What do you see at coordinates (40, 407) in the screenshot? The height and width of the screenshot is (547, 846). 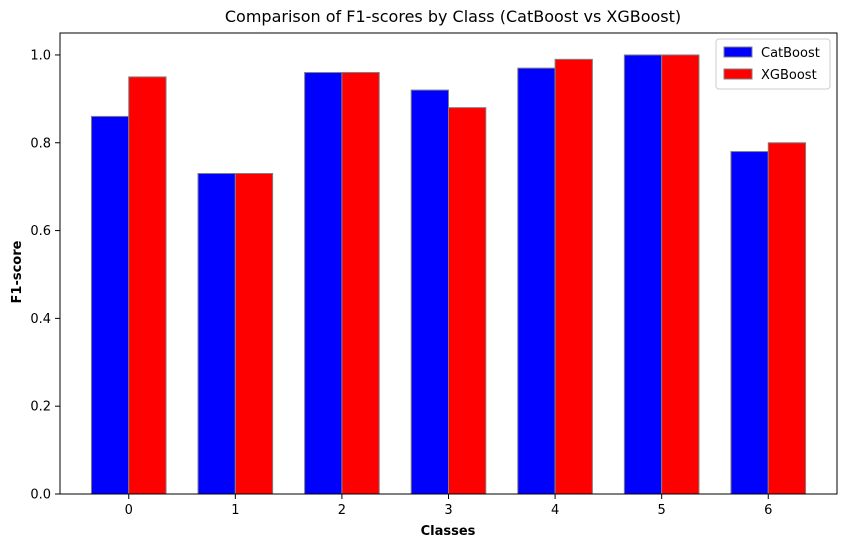 I see `y-tick-label: 0.2` at bounding box center [40, 407].